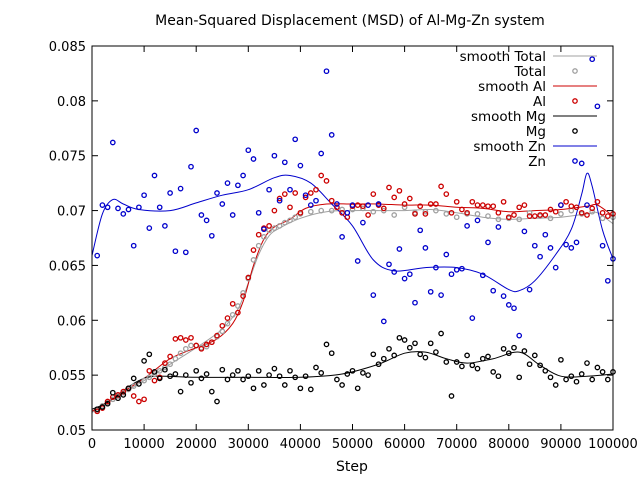  I want to click on legend-label-smooth-al: smooth Al, so click(512, 87).